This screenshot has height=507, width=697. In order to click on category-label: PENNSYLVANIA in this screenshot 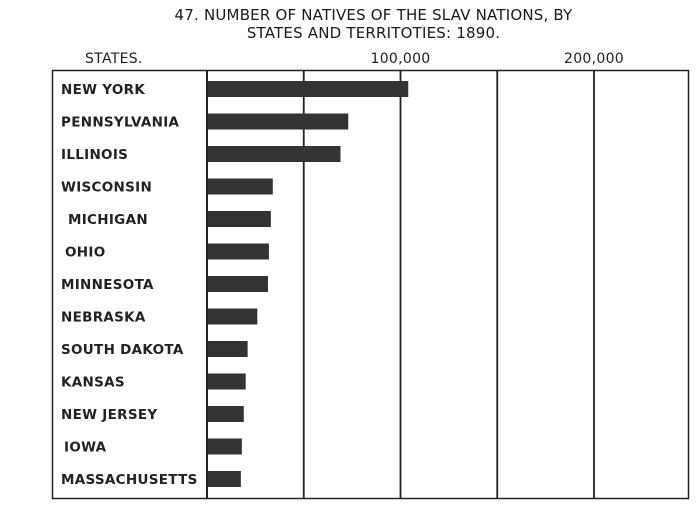, I will do `click(120, 123)`.